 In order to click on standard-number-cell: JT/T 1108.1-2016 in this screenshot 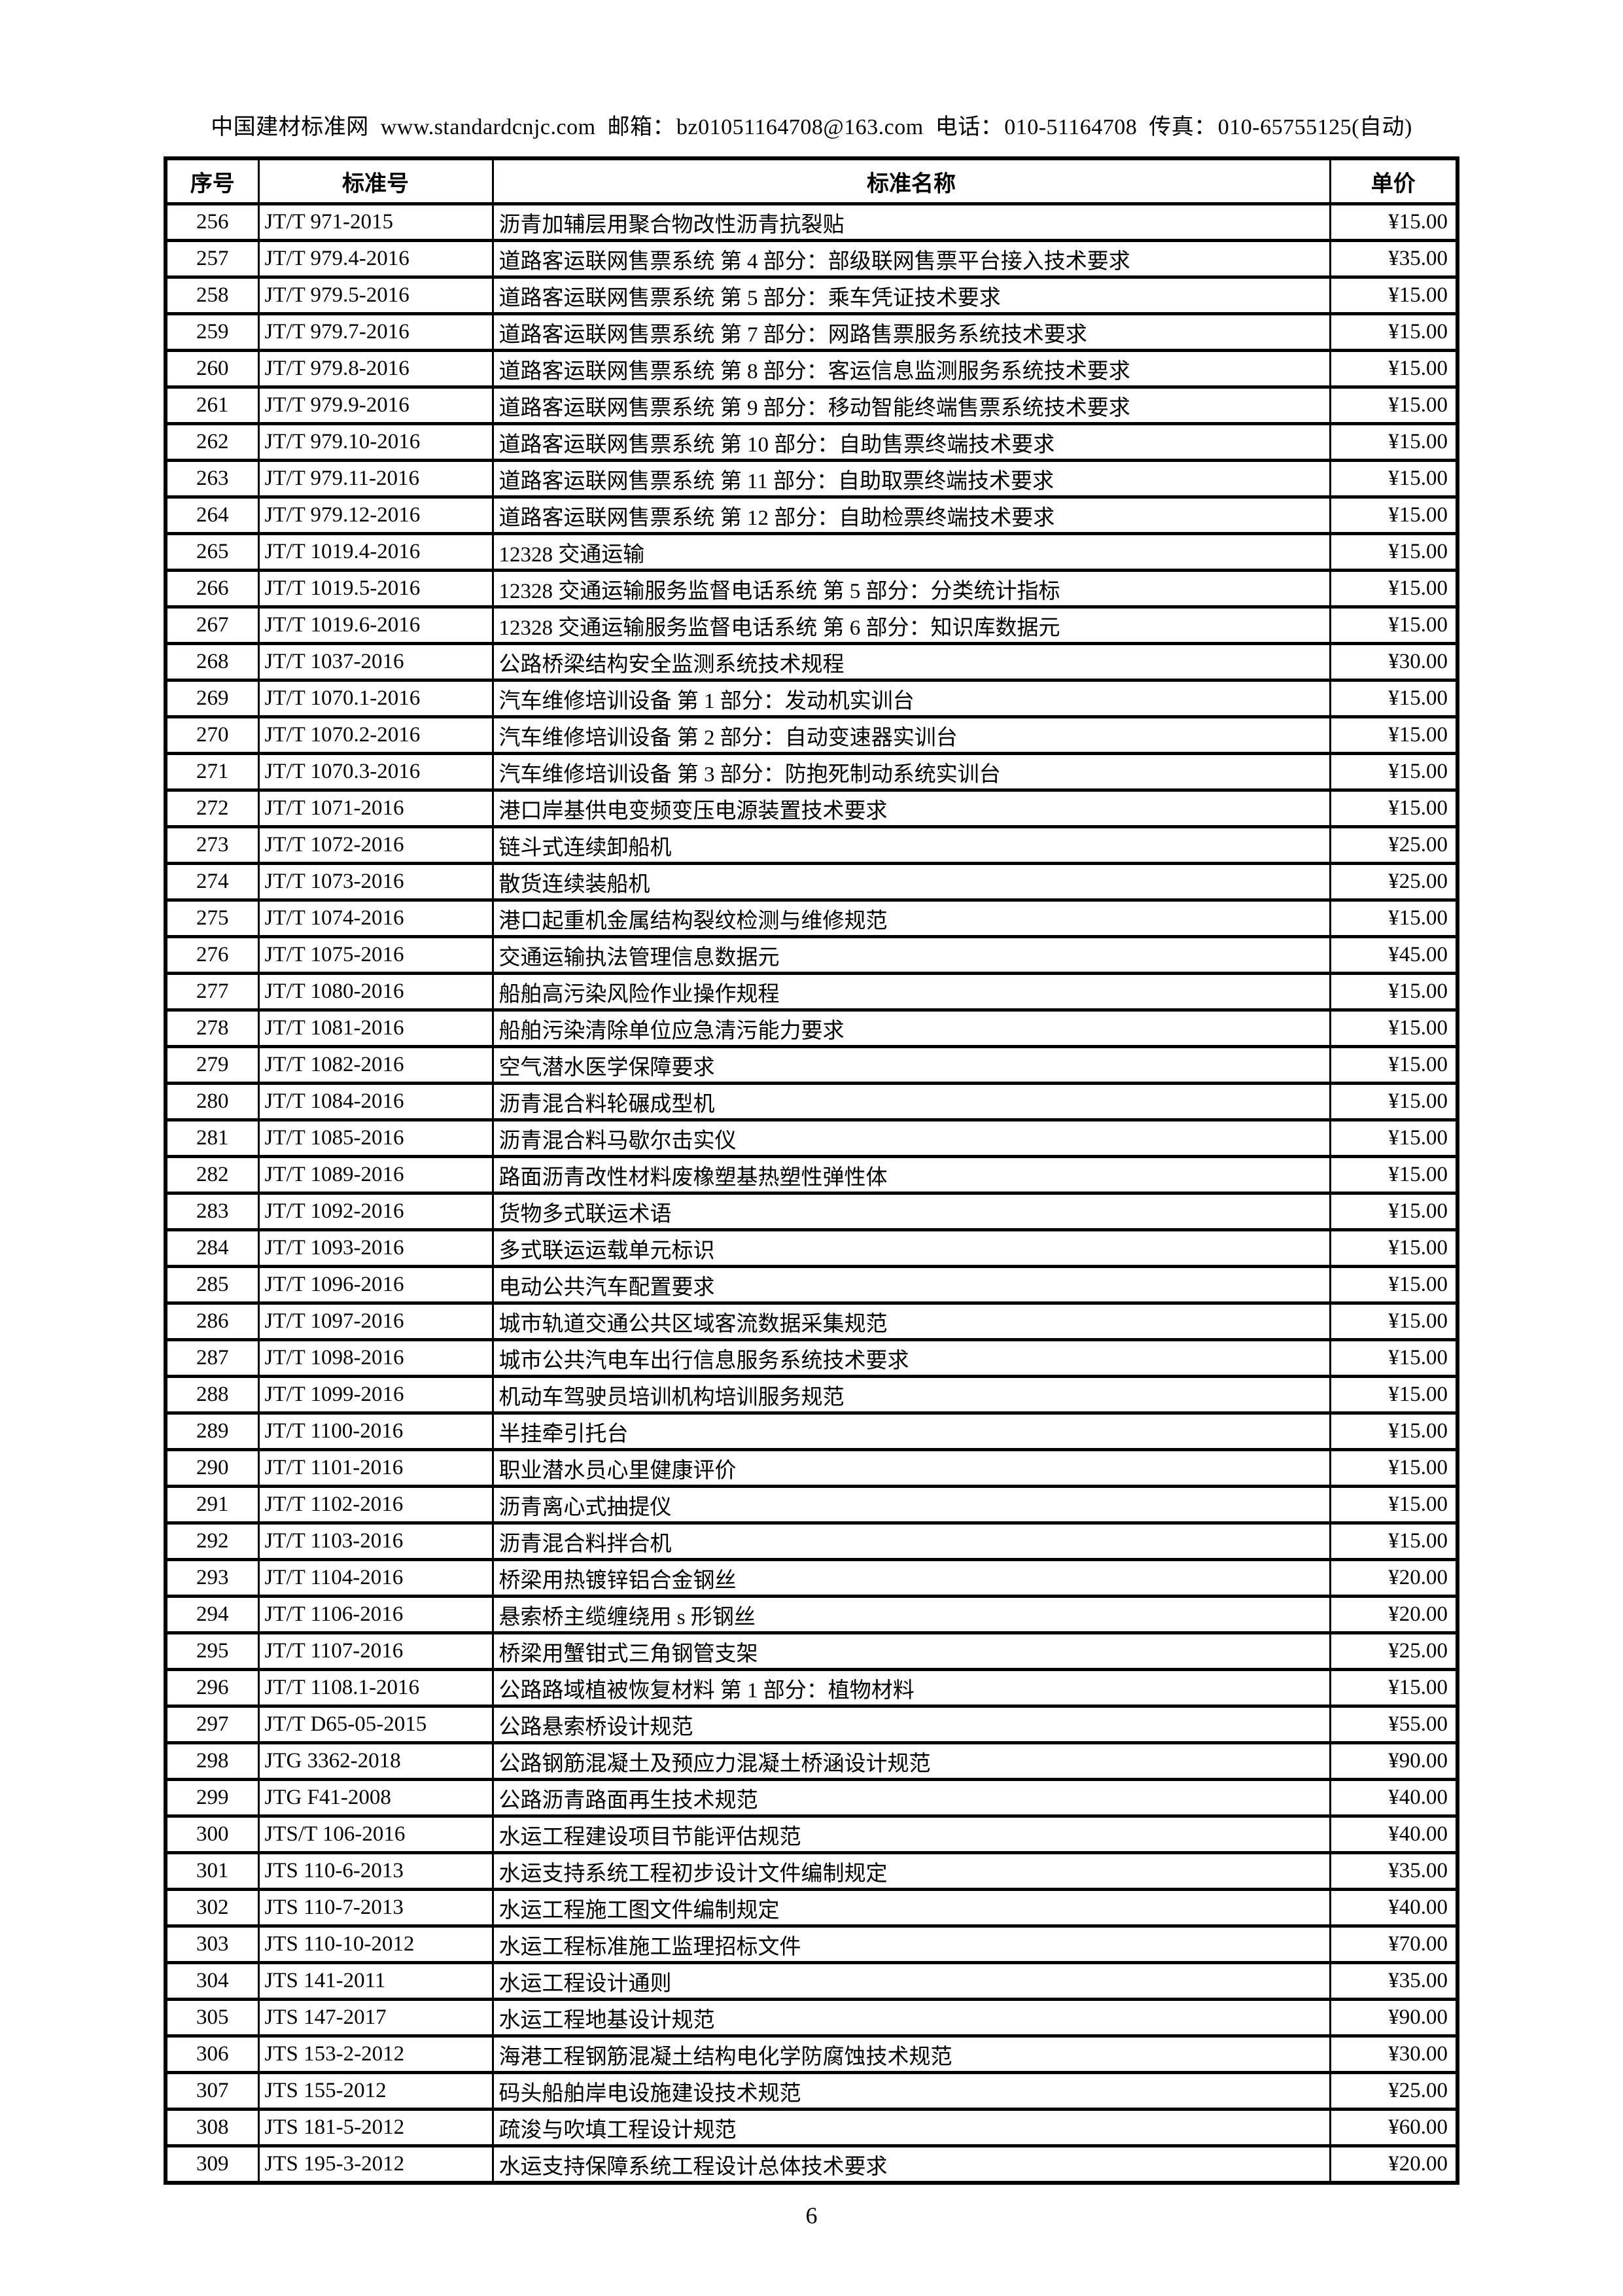, I will do `click(376, 1688)`.